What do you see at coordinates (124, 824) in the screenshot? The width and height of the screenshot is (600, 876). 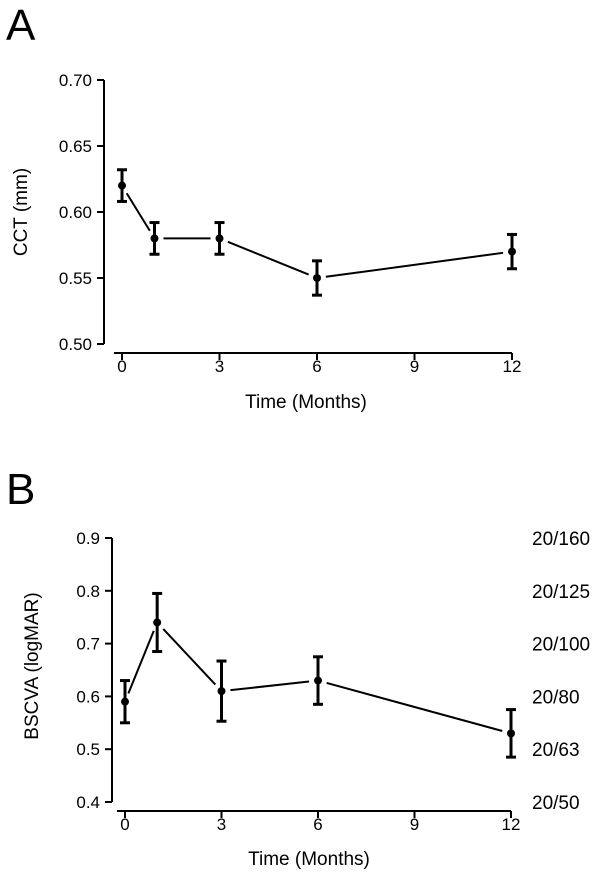 I see `chart-b-x-tick-label: 0` at bounding box center [124, 824].